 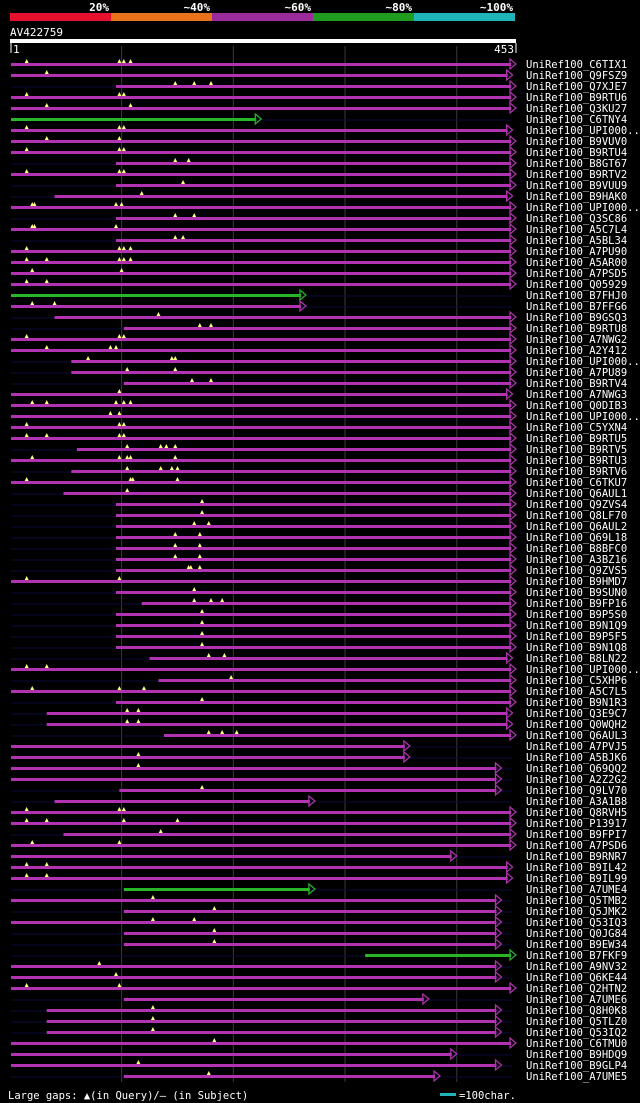 What do you see at coordinates (319, 97) in the screenshot?
I see `hit-row: UniRef100_B9RTU6` at bounding box center [319, 97].